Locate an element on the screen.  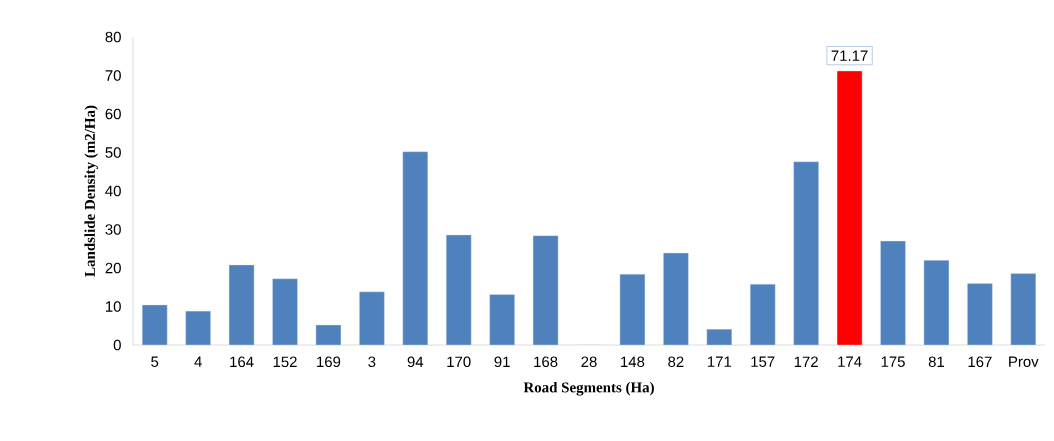
x-tick-label: 3 is located at coordinates (372, 362).